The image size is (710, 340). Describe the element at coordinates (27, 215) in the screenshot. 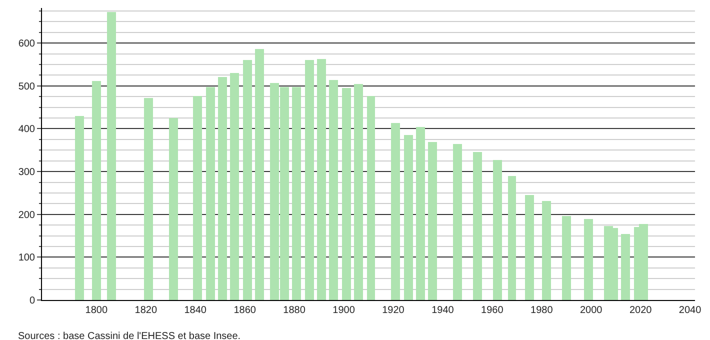

I see `y-tick-label: 200` at that location.